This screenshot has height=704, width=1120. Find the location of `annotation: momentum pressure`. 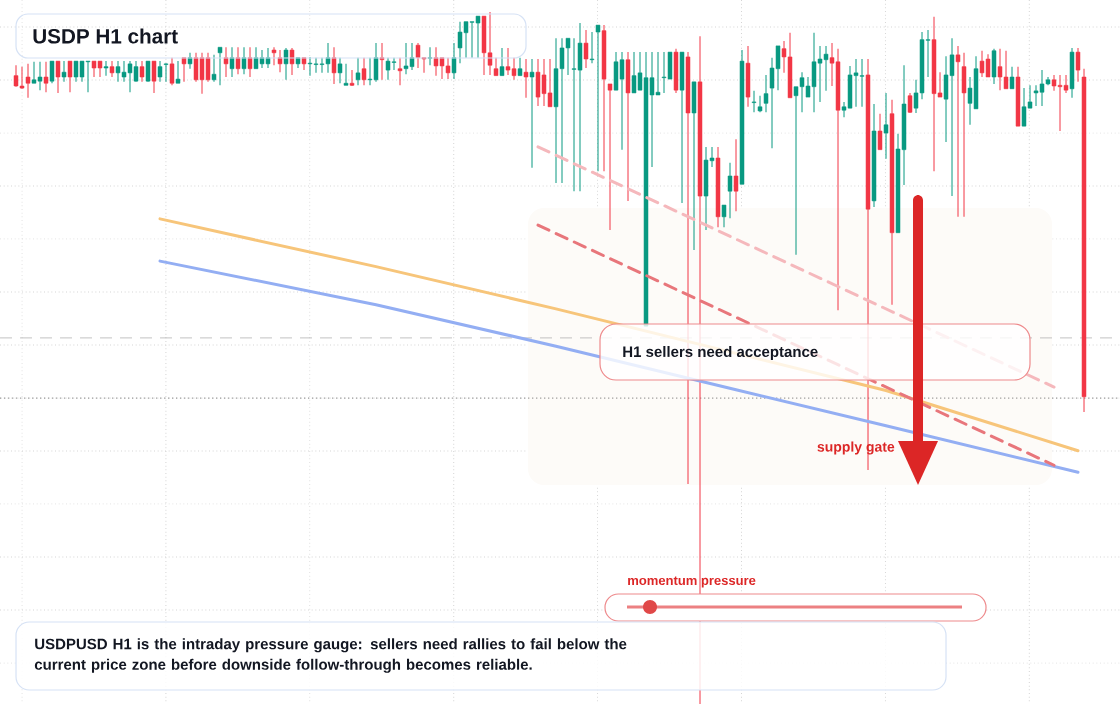

annotation: momentum pressure is located at coordinates (692, 582).